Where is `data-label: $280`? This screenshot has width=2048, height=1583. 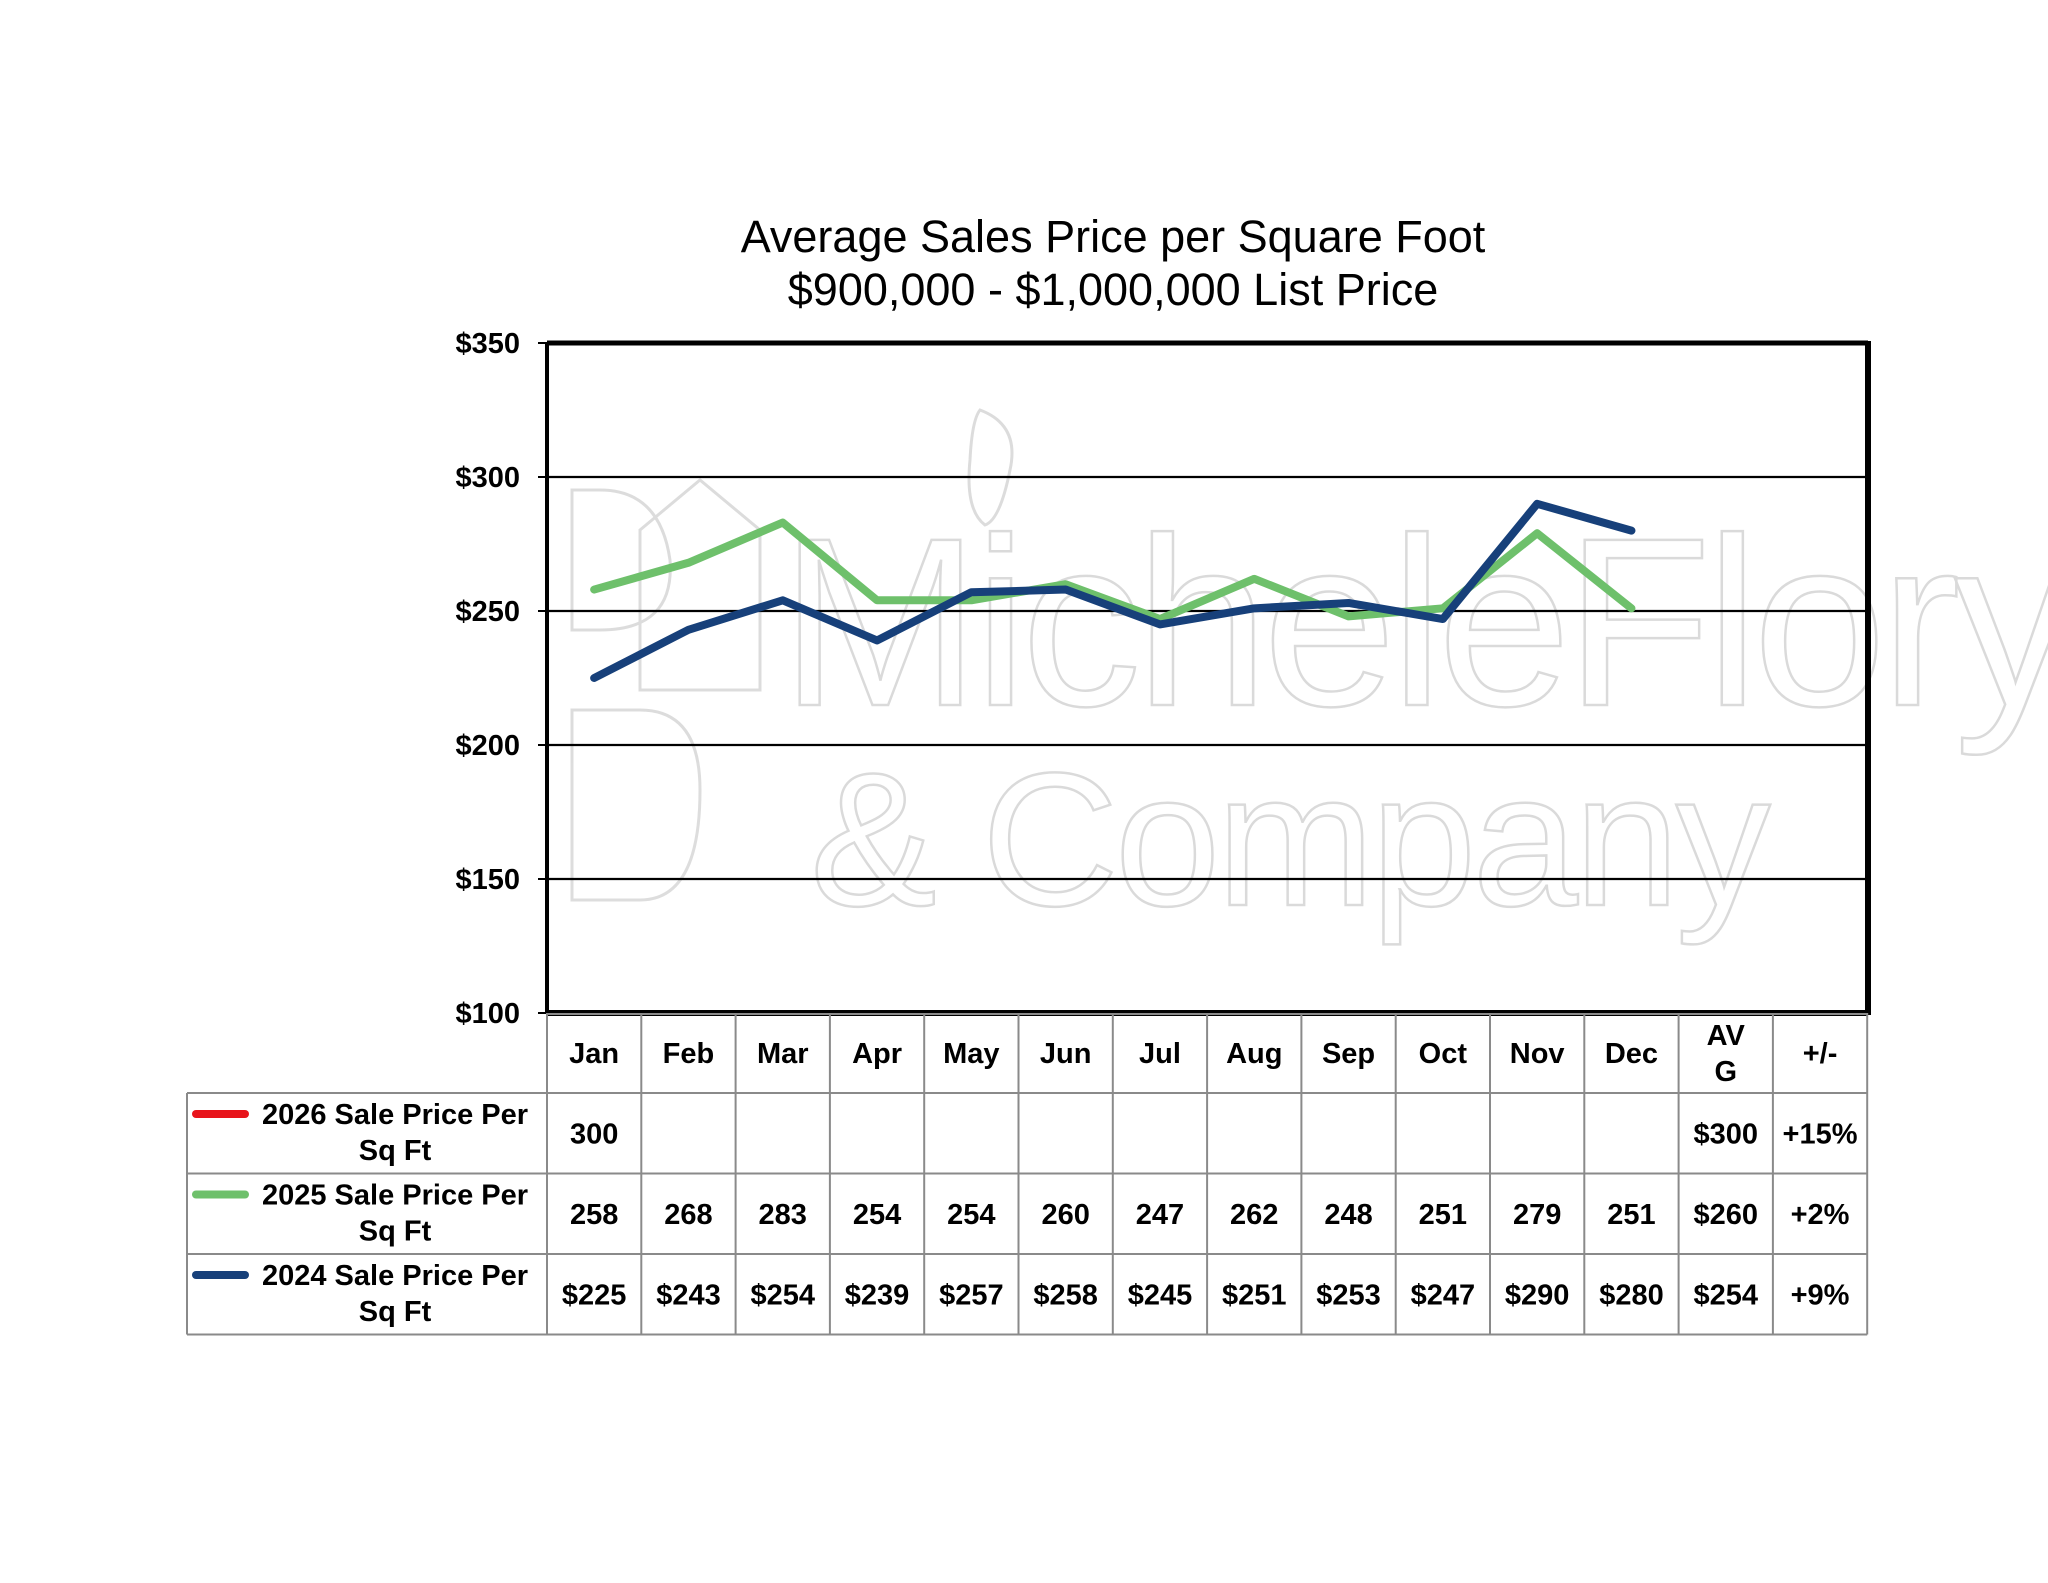
data-label: $280 is located at coordinates (1631, 1295).